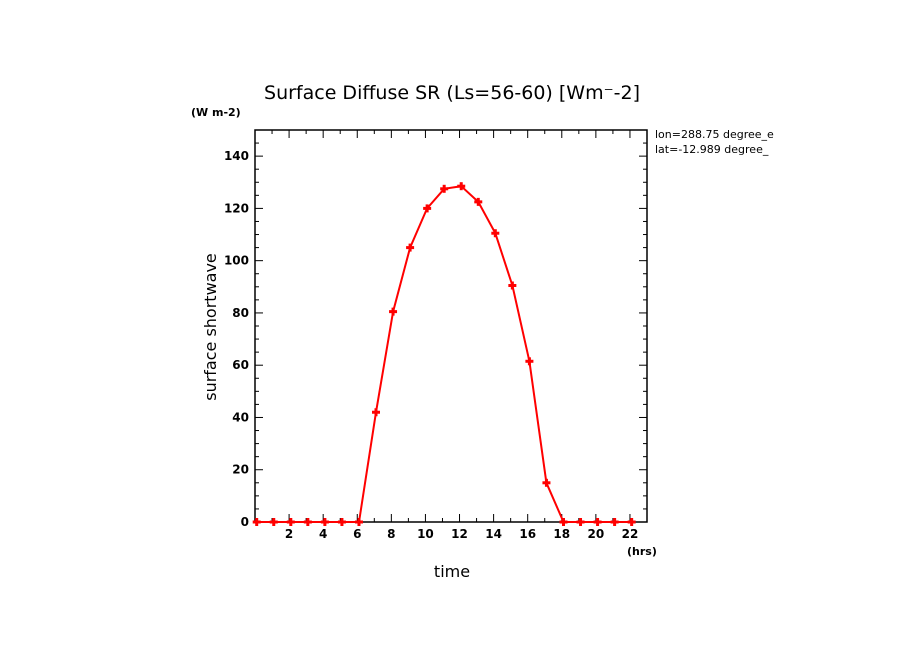 This screenshot has height=654, width=904. I want to click on y-axis-label: surface shortwave, so click(210, 327).